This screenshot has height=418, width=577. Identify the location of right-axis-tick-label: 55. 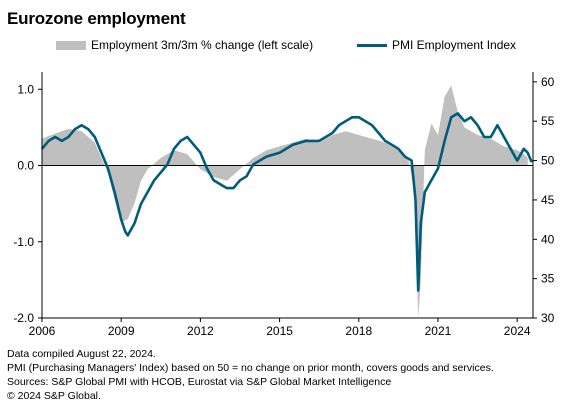
(548, 121).